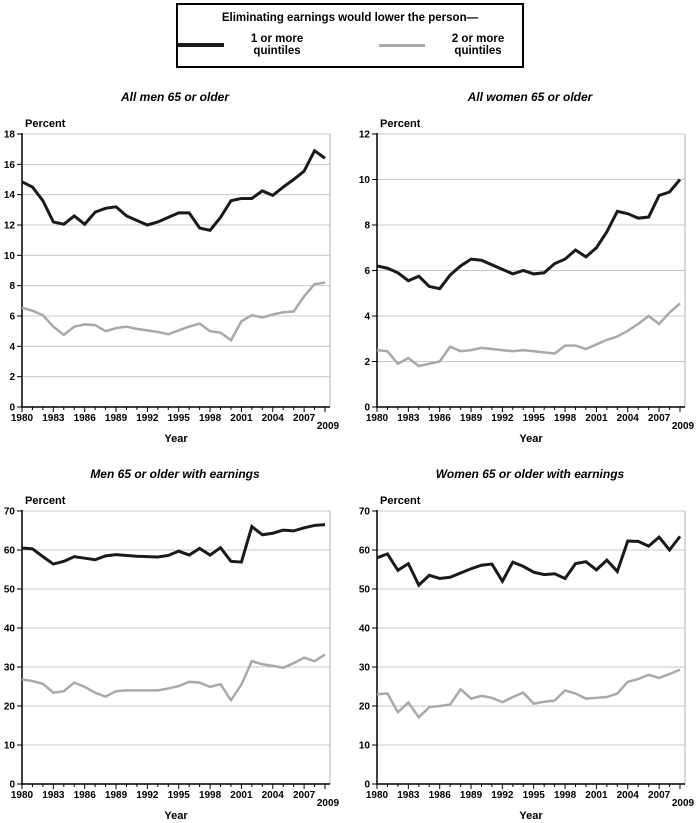  Describe the element at coordinates (530, 474) in the screenshot. I see `chart-title: Women 65 or older with earnings` at that location.